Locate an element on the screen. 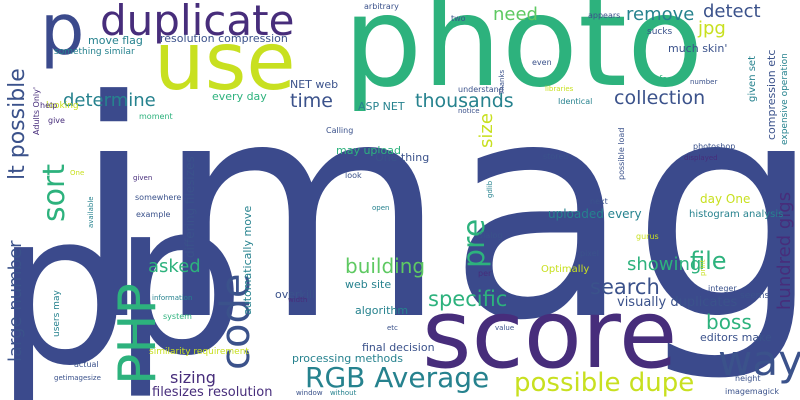  word-resolution-compression: resolution compression is located at coordinates (224, 38).